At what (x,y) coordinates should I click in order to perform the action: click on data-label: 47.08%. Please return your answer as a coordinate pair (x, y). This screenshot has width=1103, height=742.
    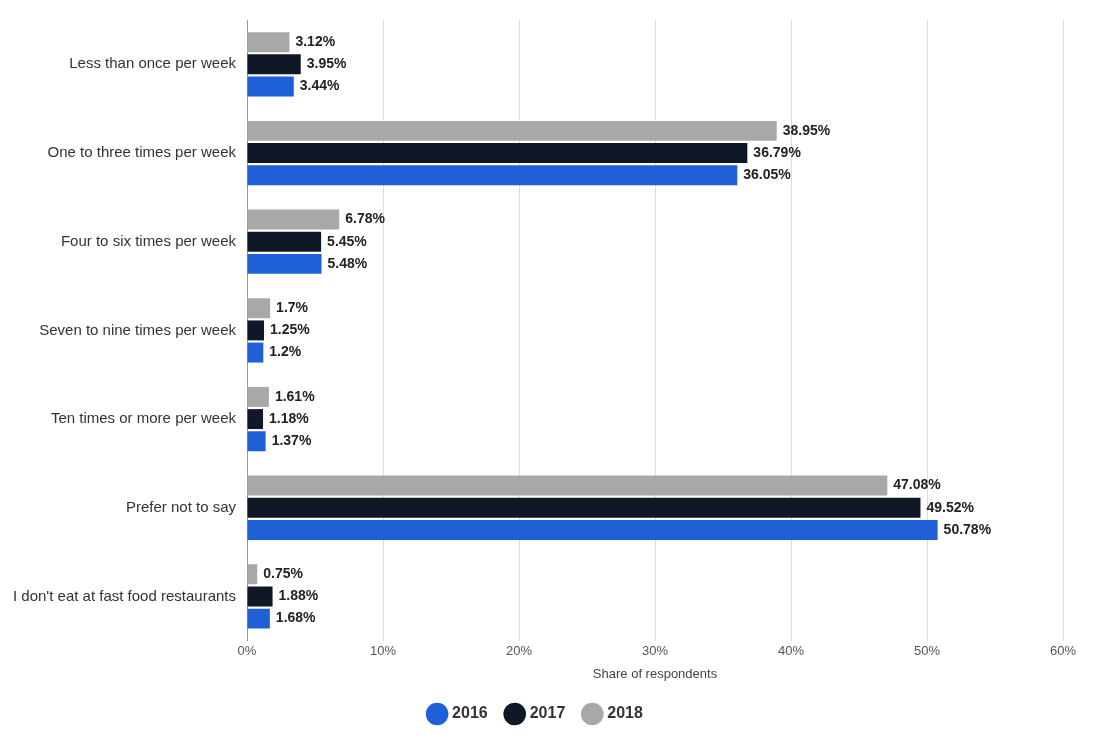
    Looking at the image, I should click on (917, 484).